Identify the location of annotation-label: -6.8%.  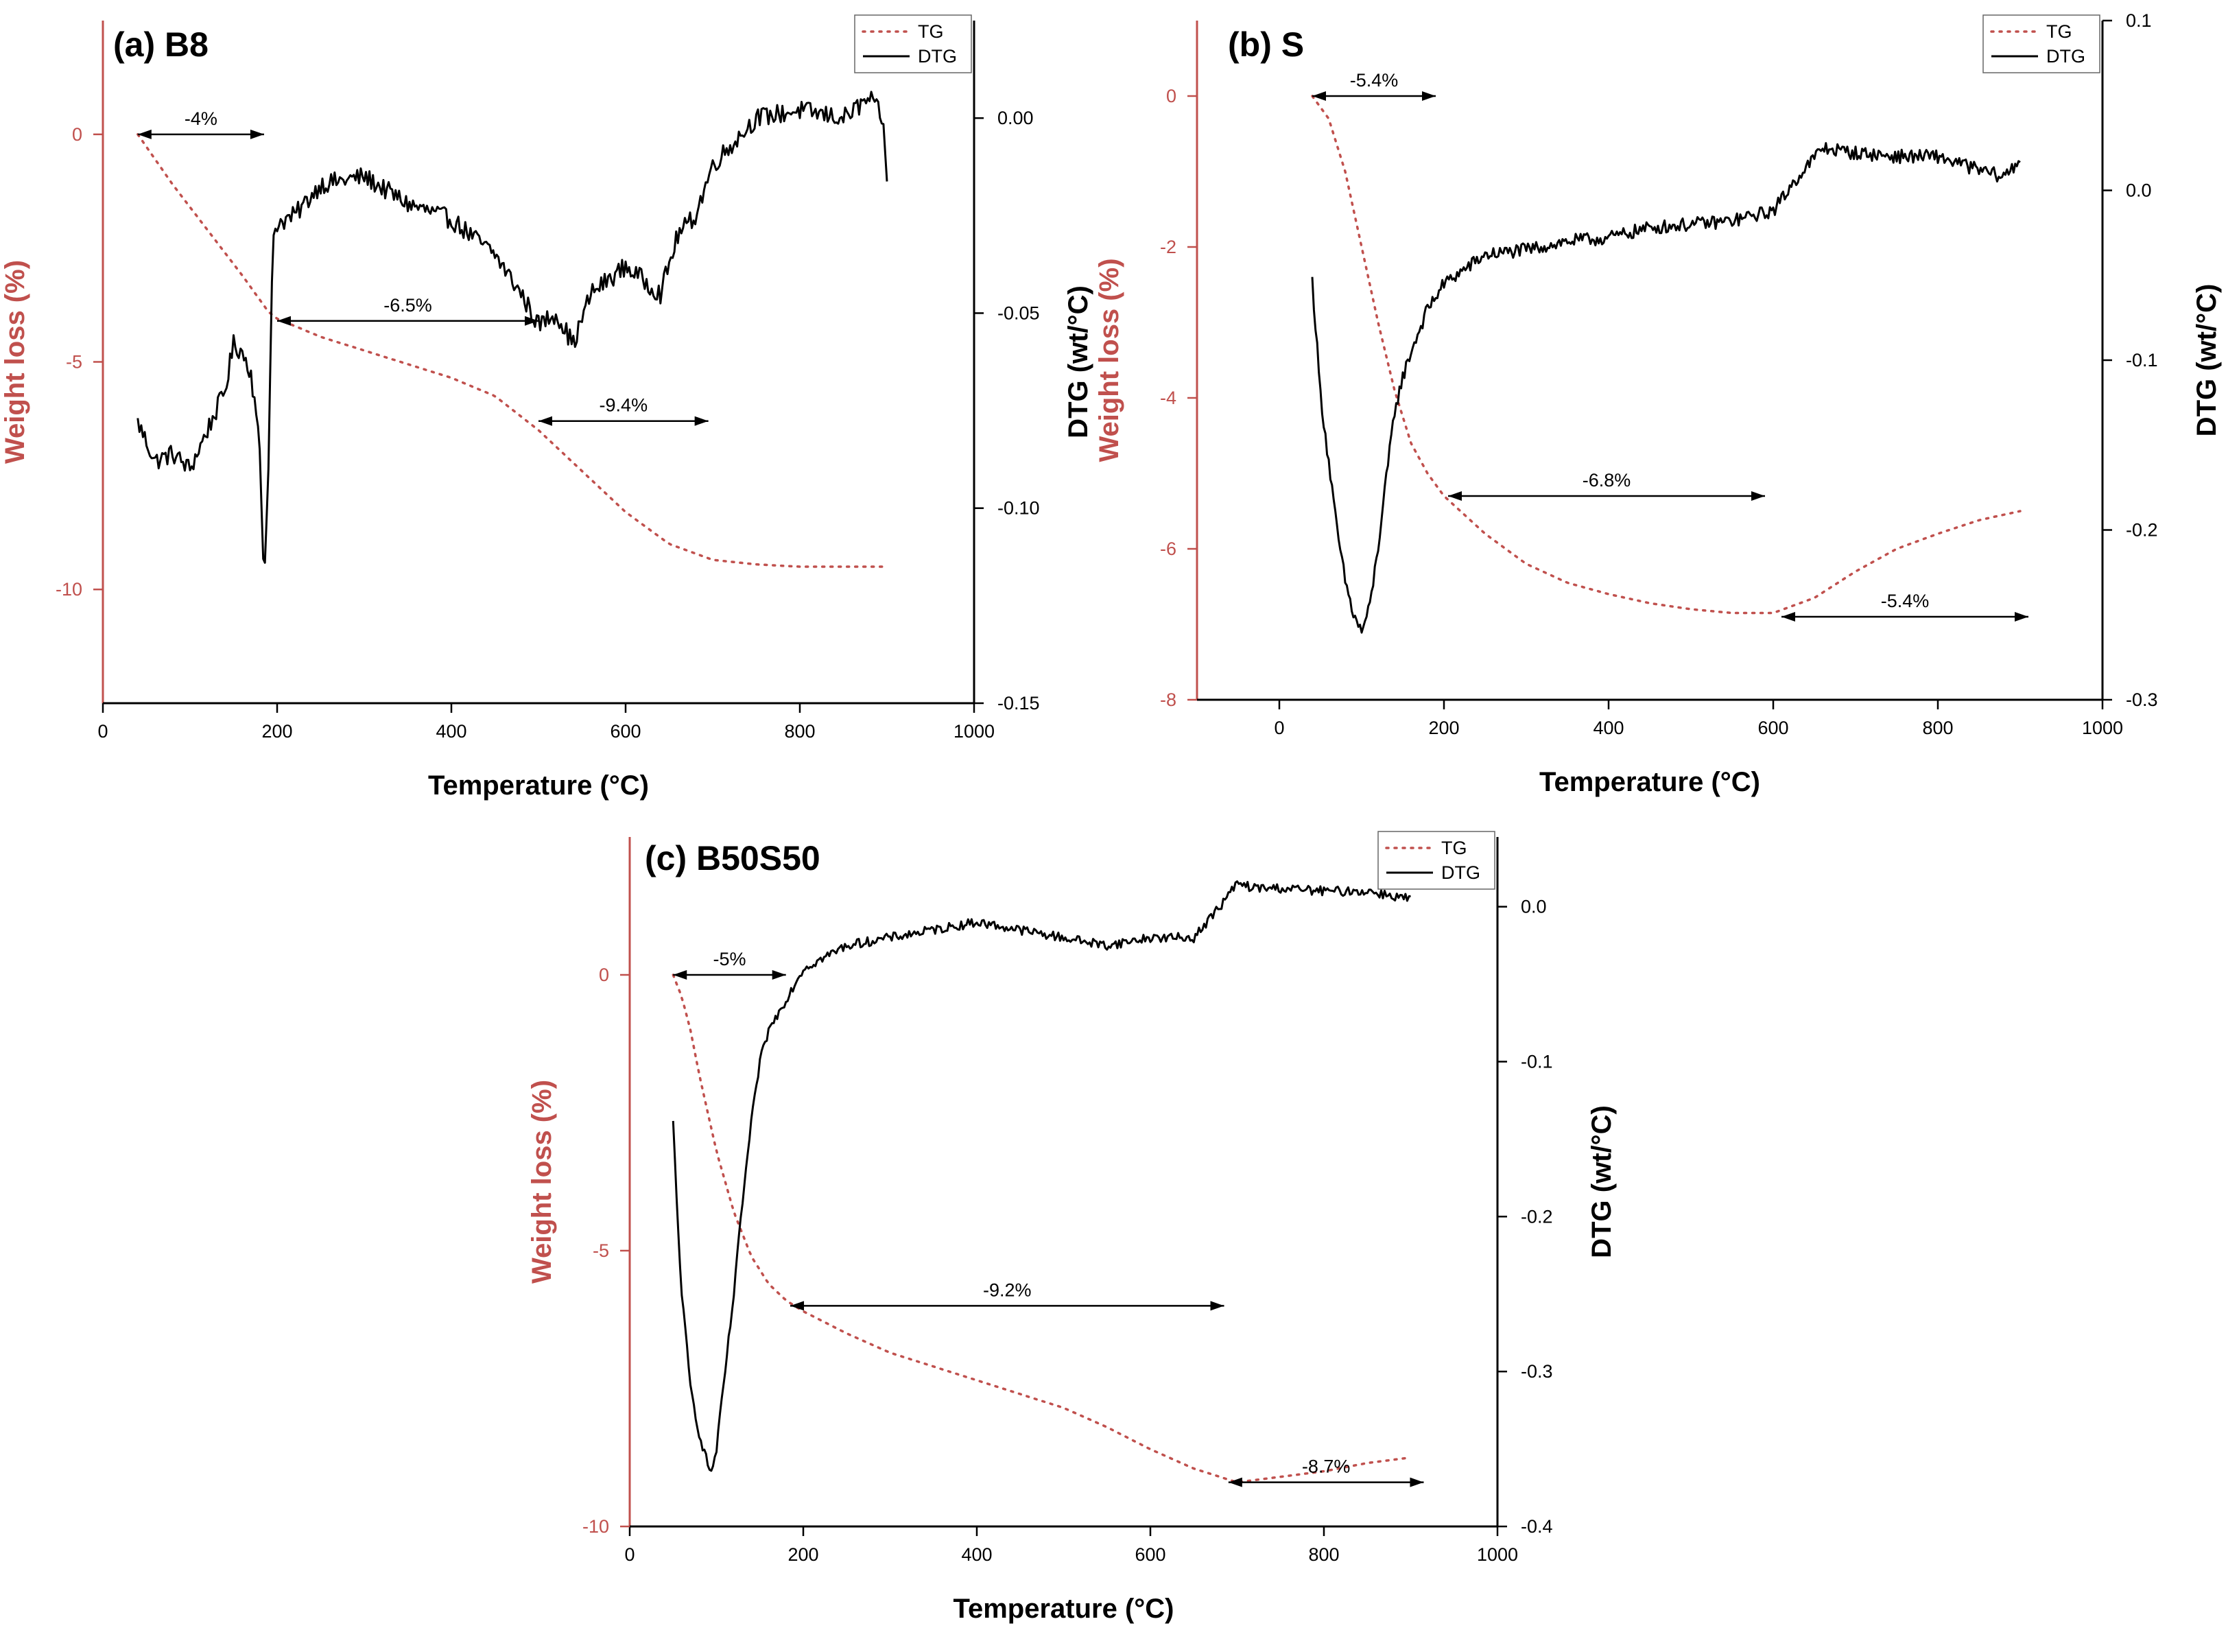
(1607, 480).